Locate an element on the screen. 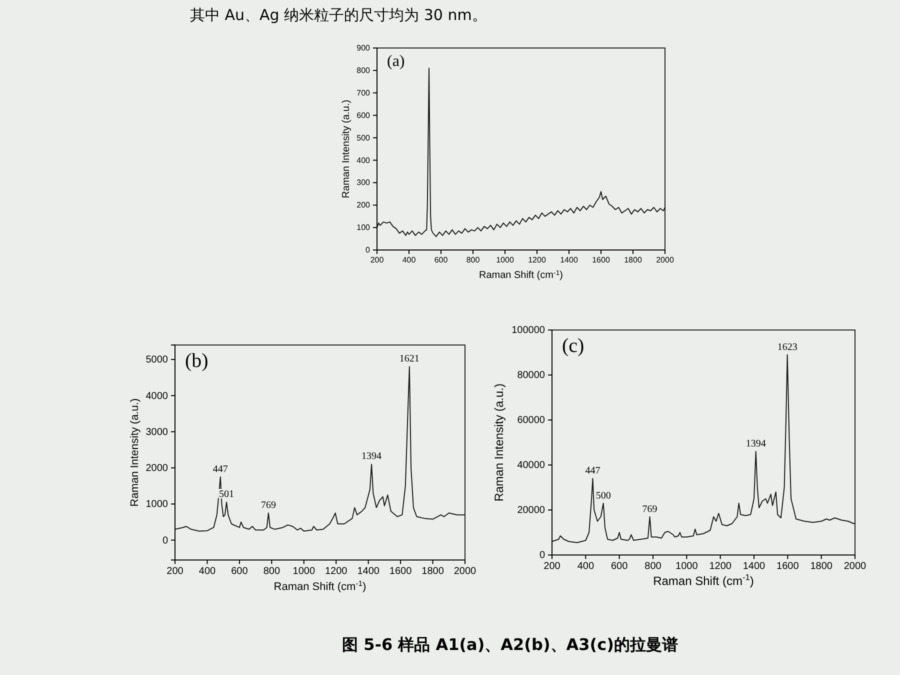 This screenshot has width=900, height=675. y-tick-label: 200 is located at coordinates (363, 205).